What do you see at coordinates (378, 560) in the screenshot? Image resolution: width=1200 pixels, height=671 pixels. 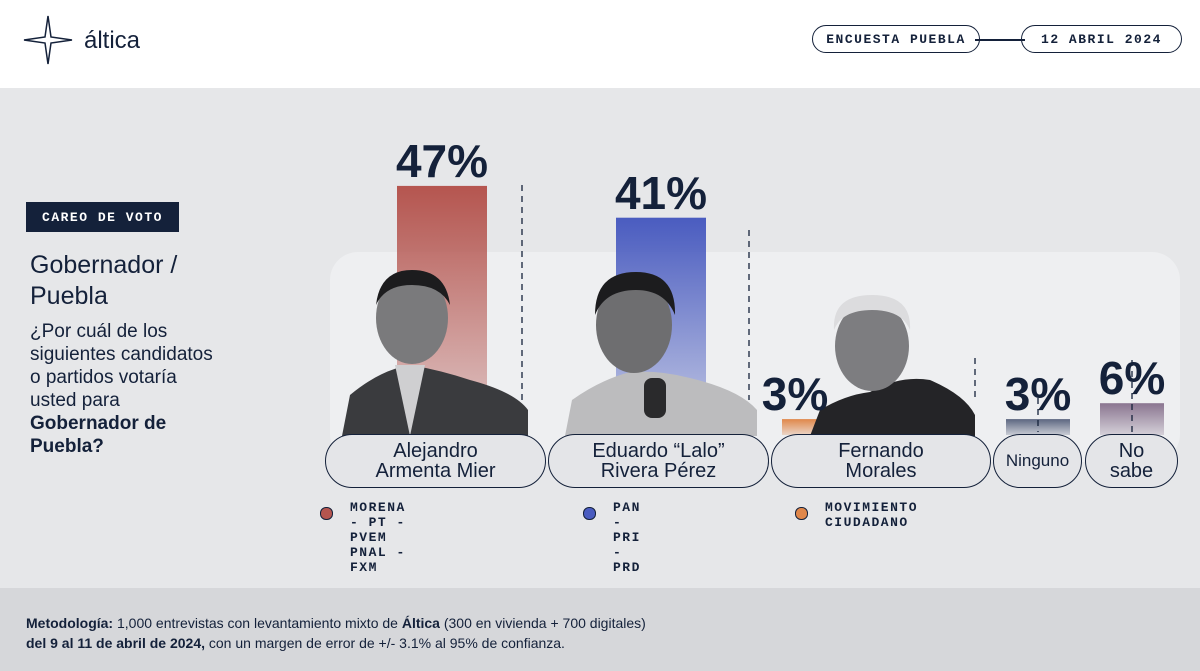 I see `party-name: PNAL - FXM` at bounding box center [378, 560].